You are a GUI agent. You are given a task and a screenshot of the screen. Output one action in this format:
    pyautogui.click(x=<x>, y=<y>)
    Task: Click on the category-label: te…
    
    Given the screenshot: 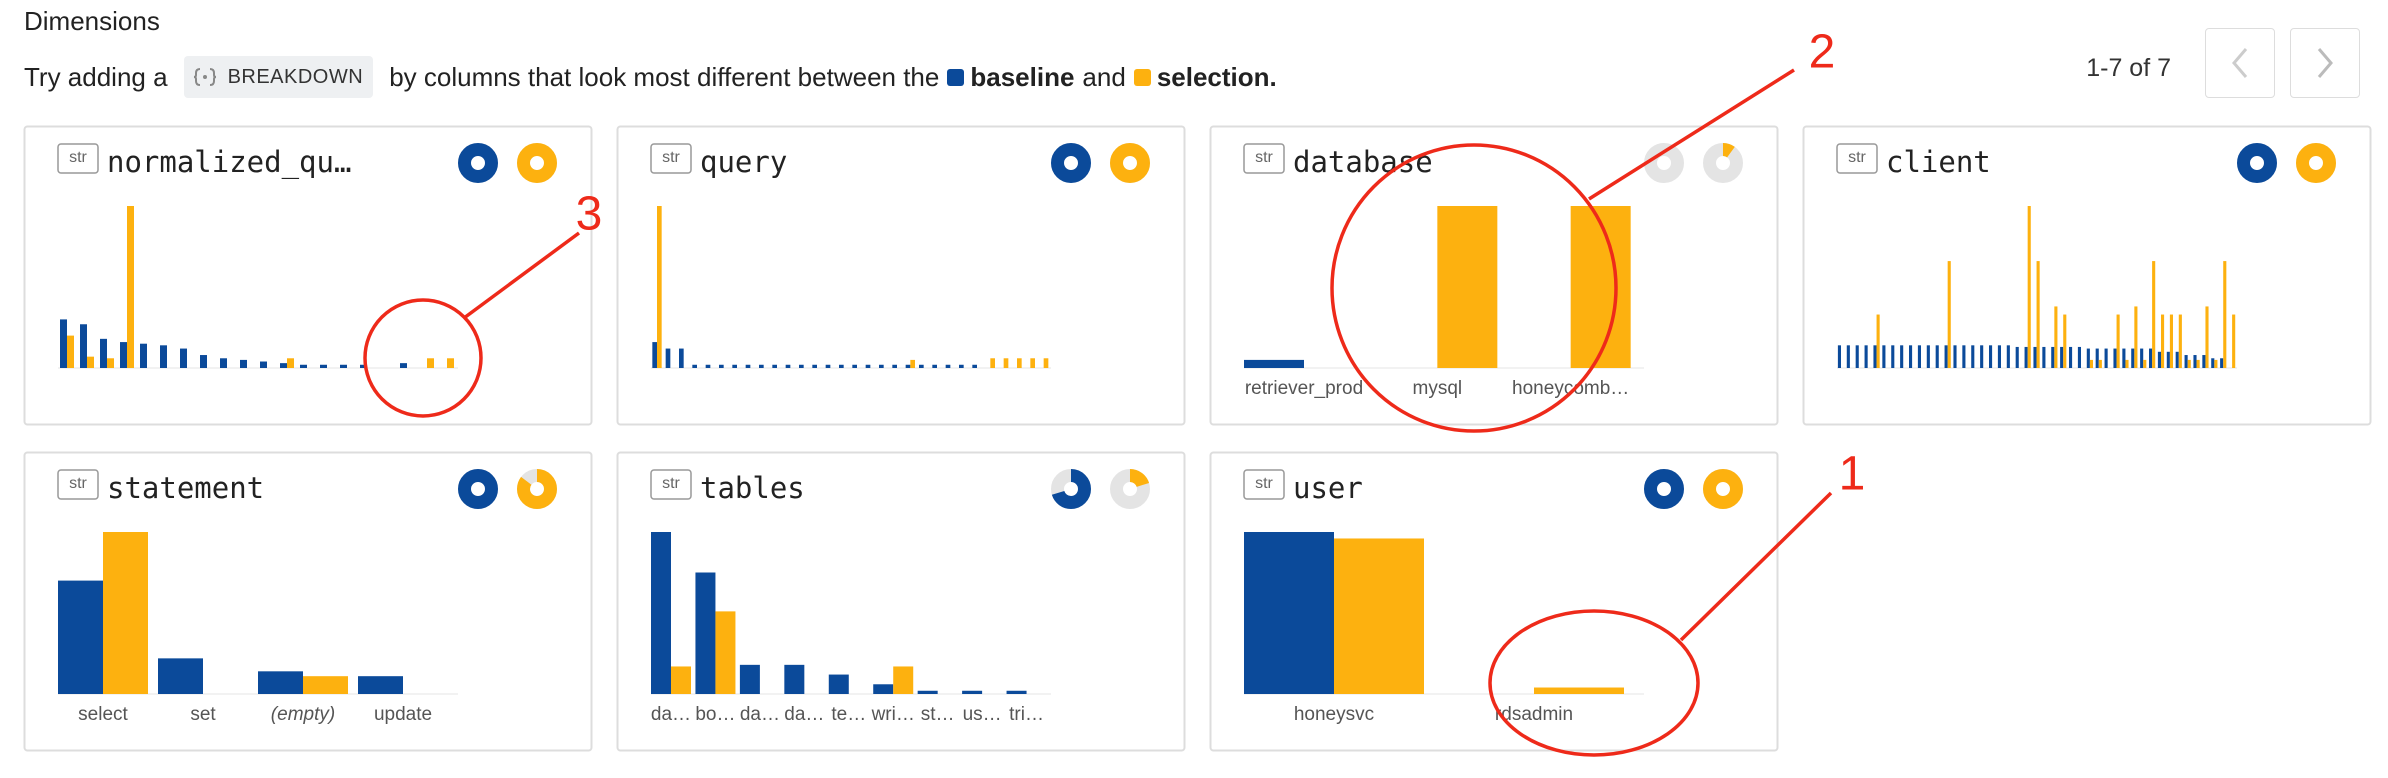 What is the action you would take?
    pyautogui.click(x=848, y=714)
    